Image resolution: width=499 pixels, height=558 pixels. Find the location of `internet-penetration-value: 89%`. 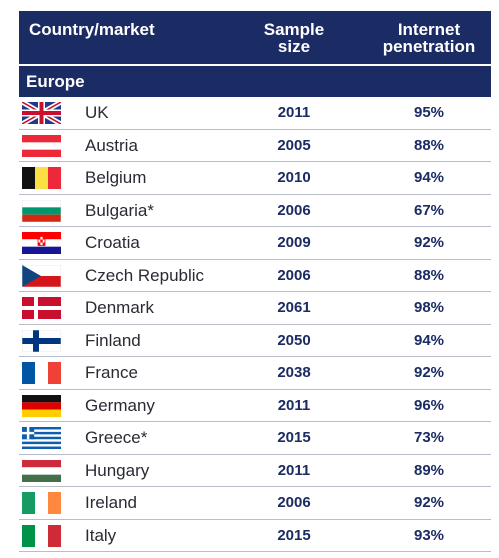

internet-penetration-value: 89% is located at coordinates (429, 470).